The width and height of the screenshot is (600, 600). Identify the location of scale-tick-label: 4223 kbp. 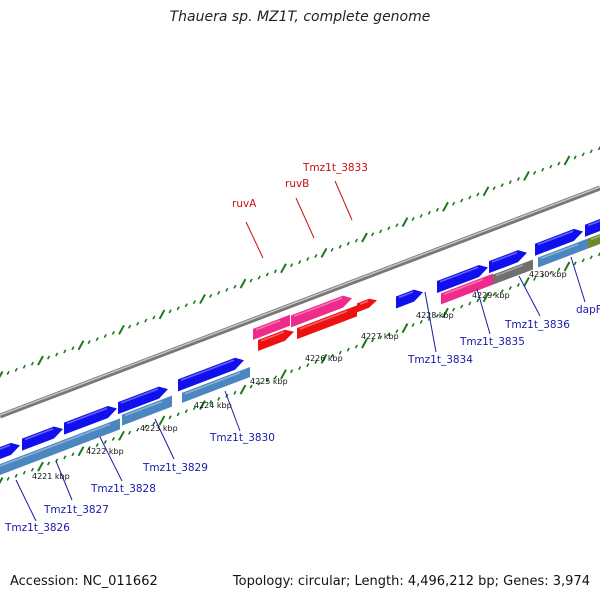
(159, 428).